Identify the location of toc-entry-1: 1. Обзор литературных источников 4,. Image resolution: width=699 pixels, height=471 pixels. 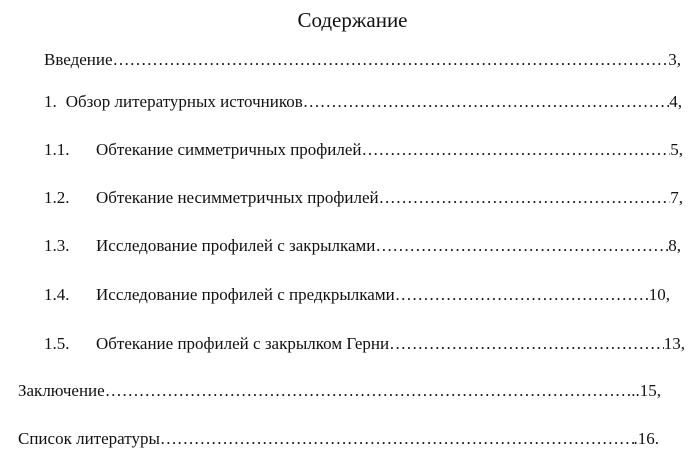
(363, 103).